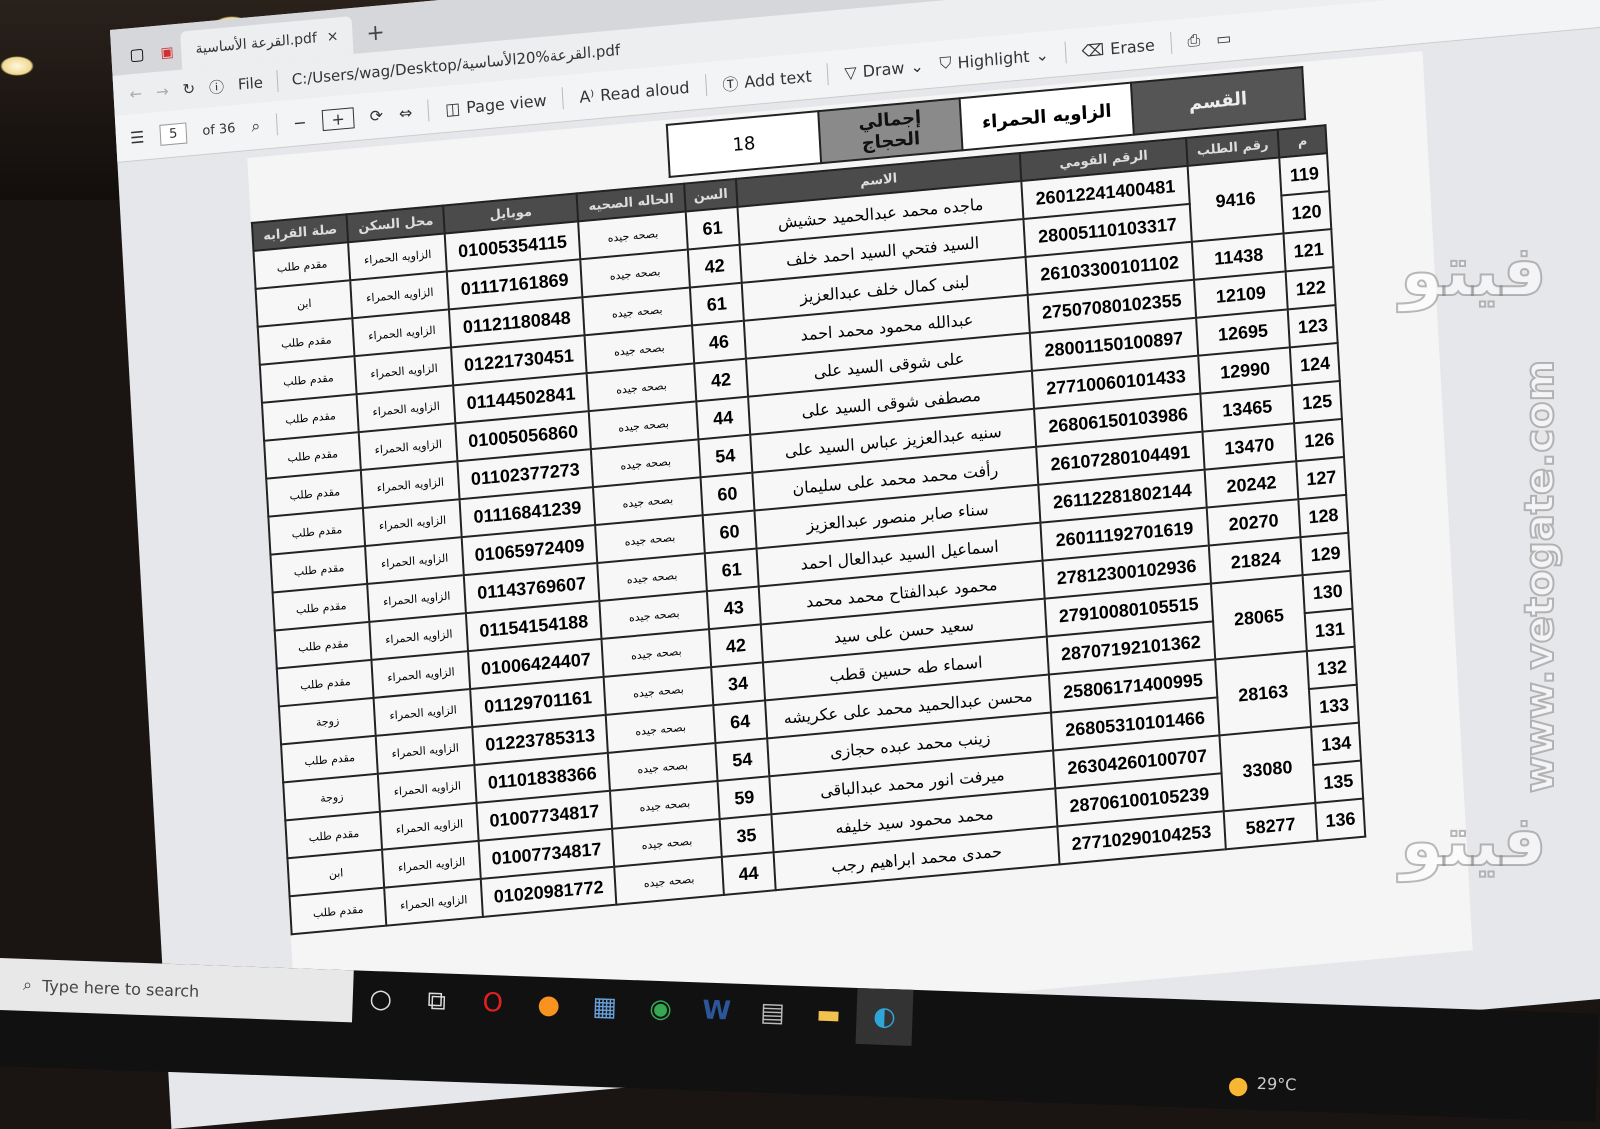  What do you see at coordinates (1313, 326) in the screenshot?
I see `cell-row-number: 123` at bounding box center [1313, 326].